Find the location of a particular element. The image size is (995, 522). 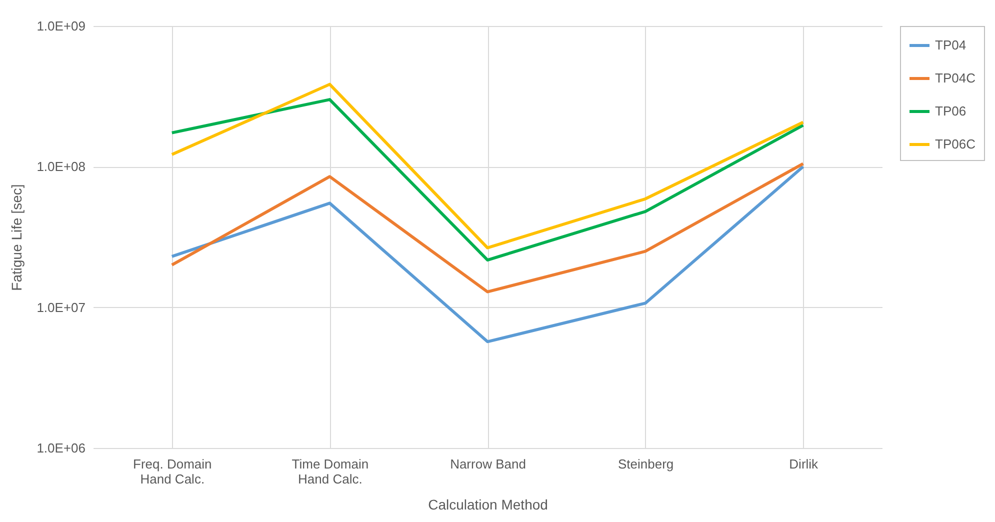

x-axis-title: Calculation Method is located at coordinates (488, 504).